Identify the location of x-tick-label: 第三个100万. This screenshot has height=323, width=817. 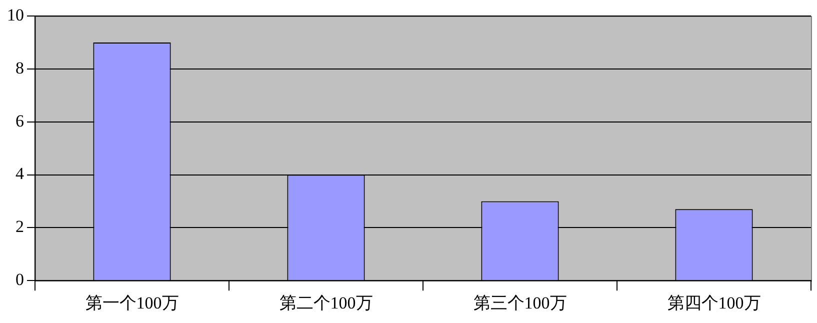
(520, 302).